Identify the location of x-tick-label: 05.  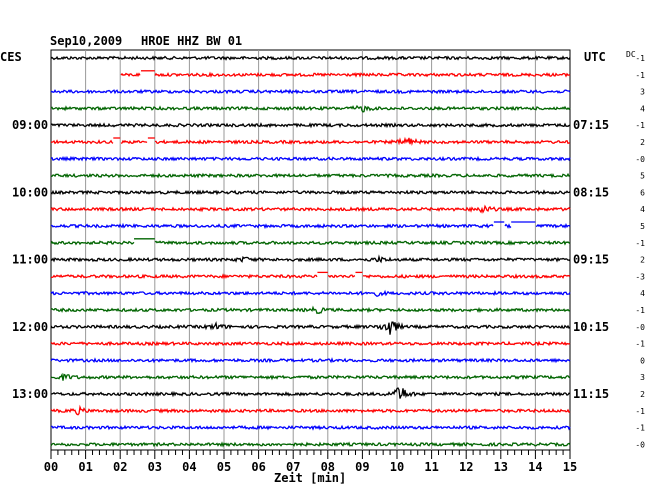
(224, 467).